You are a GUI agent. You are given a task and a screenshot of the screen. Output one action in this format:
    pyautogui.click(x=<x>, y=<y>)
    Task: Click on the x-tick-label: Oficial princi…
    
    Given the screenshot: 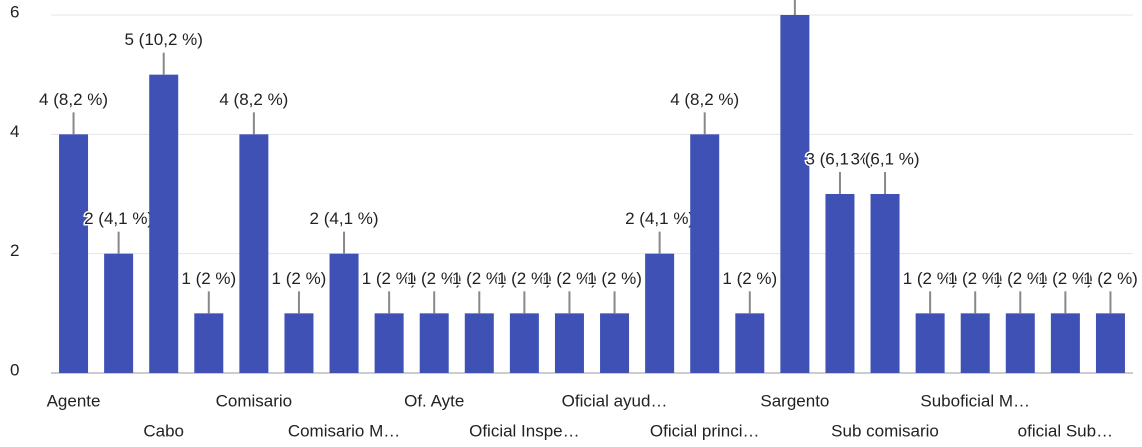 What is the action you would take?
    pyautogui.click(x=705, y=430)
    